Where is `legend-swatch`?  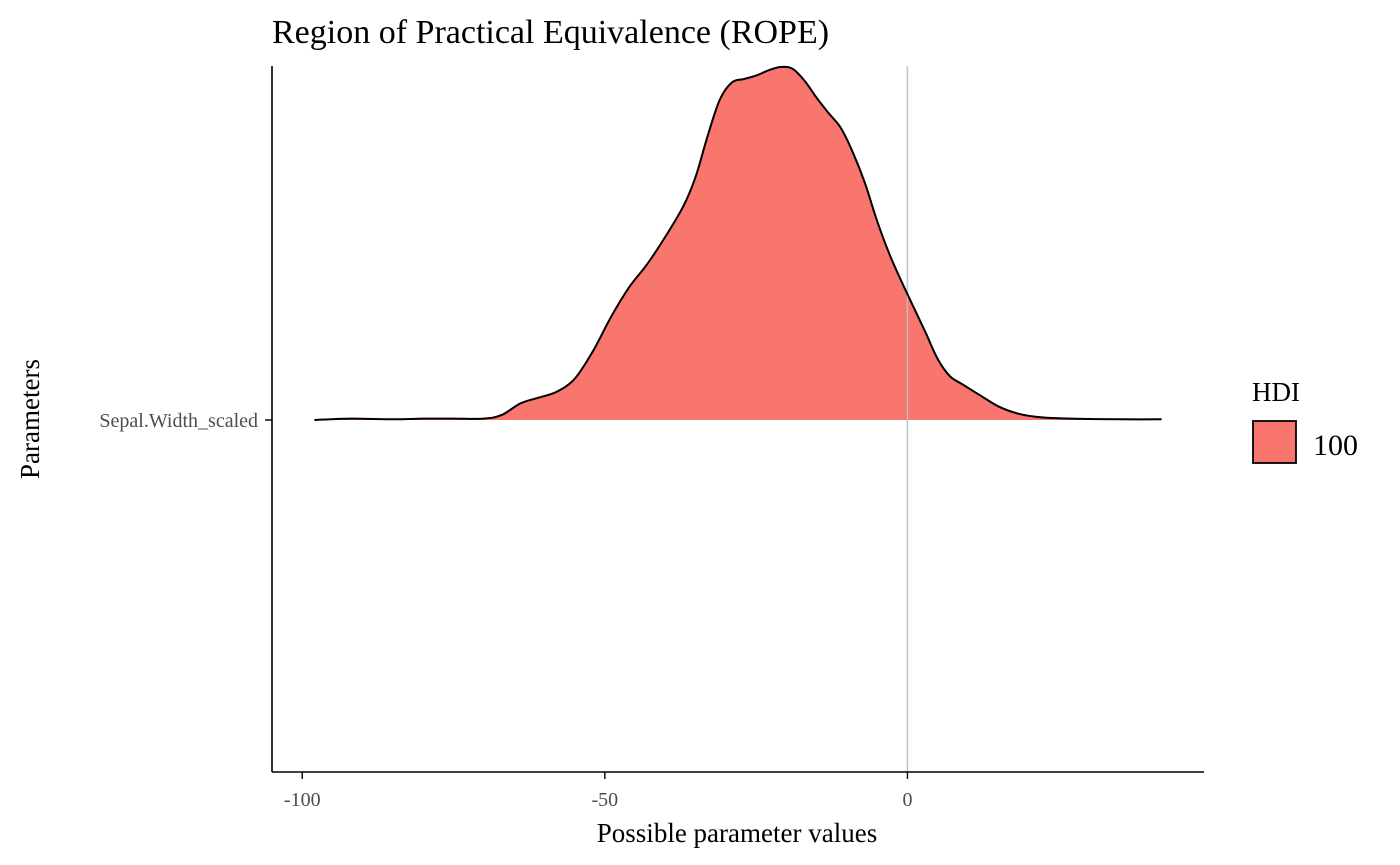
legend-swatch is located at coordinates (1274, 442).